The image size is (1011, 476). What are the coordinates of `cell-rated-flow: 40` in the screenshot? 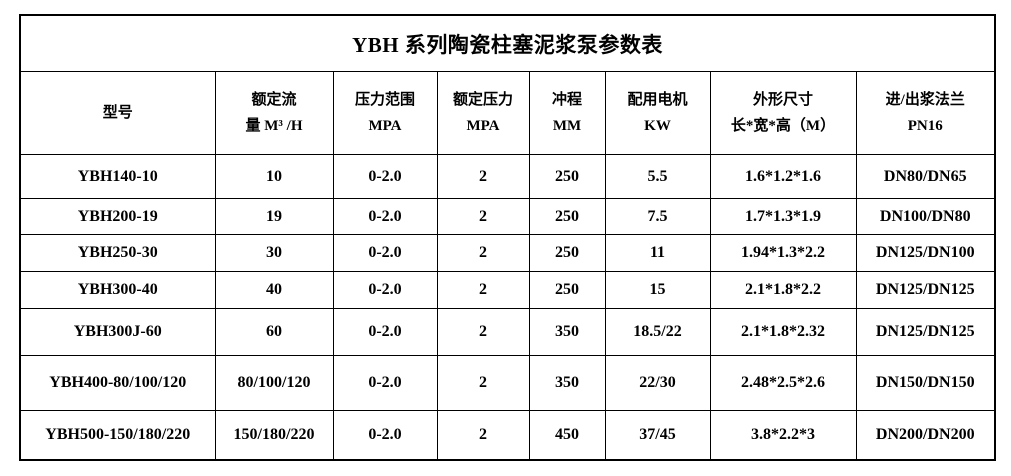 It's located at (274, 290).